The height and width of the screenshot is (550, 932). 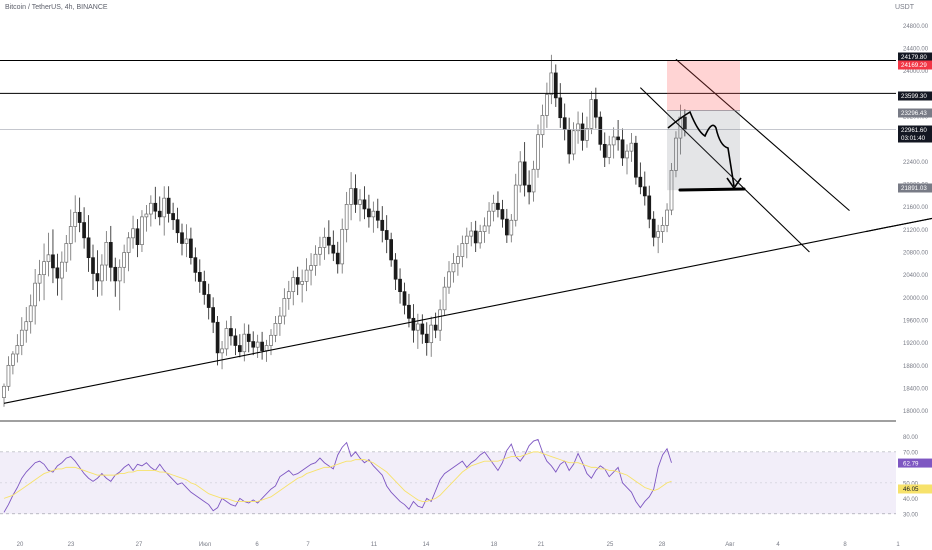 I want to click on trendline-extension, so click(x=898, y=225).